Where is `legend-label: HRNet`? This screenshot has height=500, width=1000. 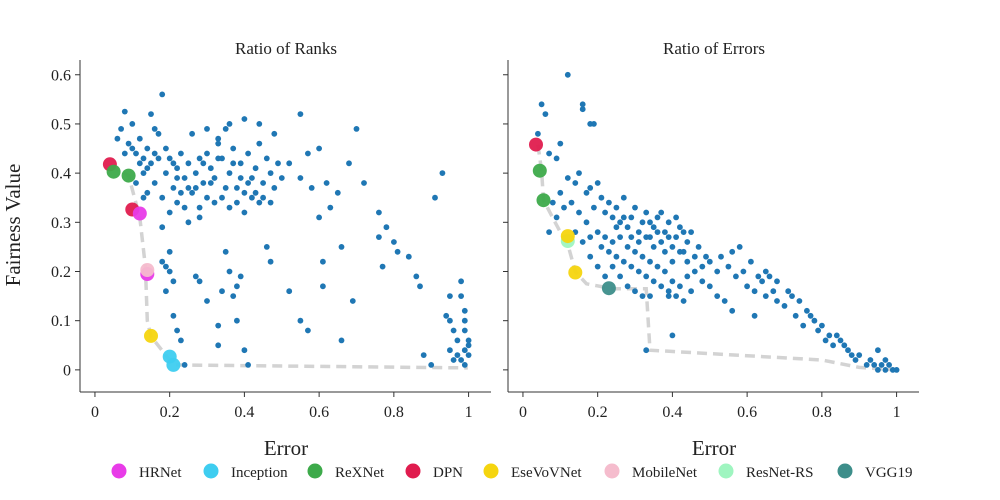 legend-label: HRNet is located at coordinates (160, 473).